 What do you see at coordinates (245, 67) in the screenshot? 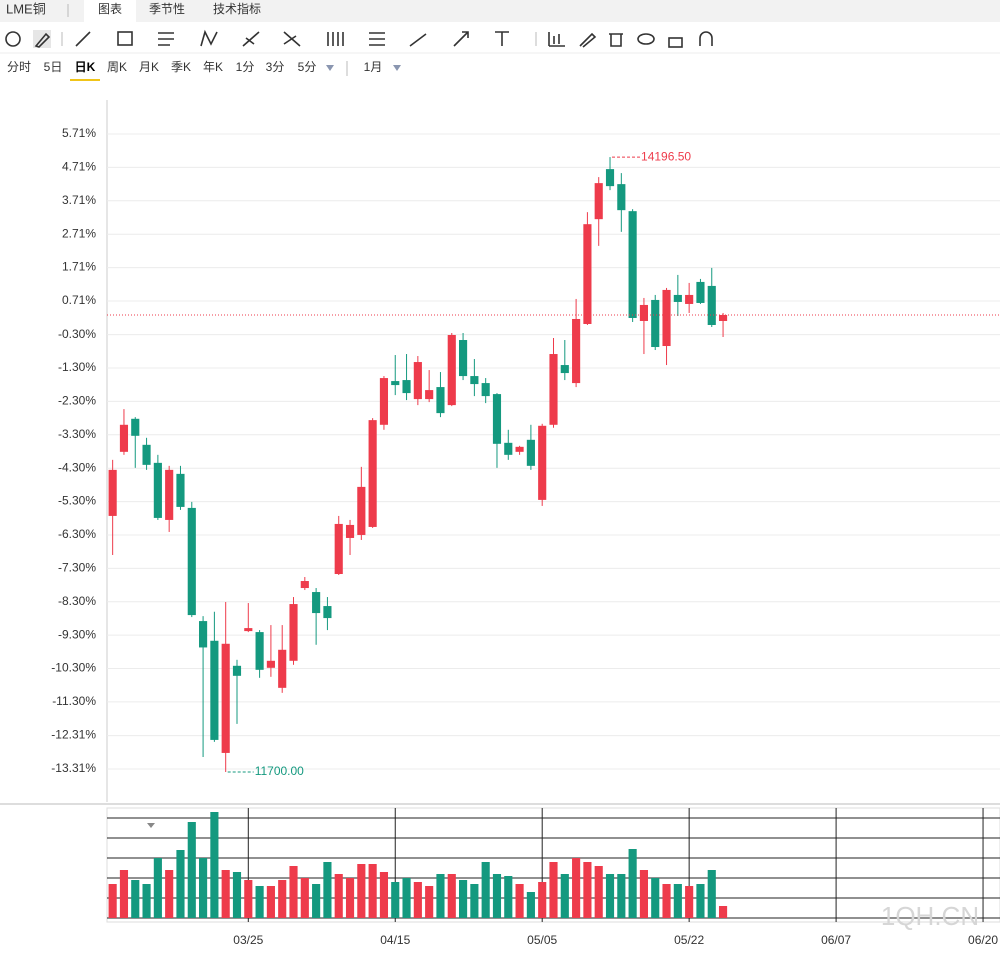
I see `period-button: 1分` at bounding box center [245, 67].